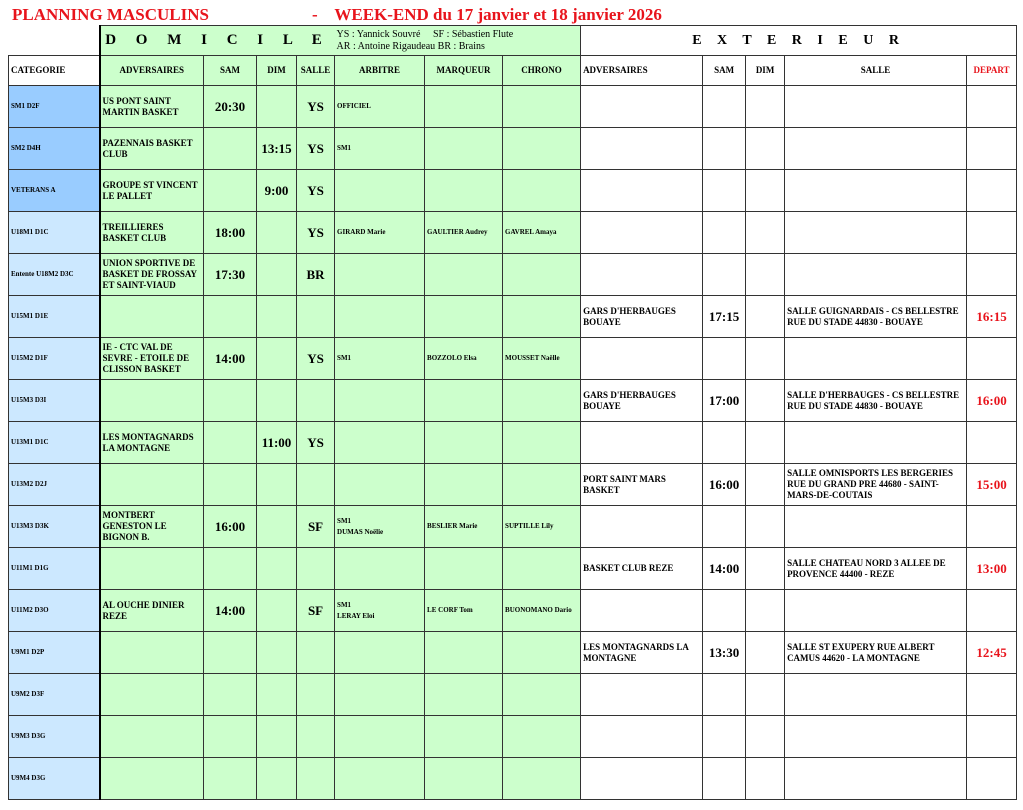  What do you see at coordinates (54, 190) in the screenshot?
I see `category-cell: VETERANS A` at bounding box center [54, 190].